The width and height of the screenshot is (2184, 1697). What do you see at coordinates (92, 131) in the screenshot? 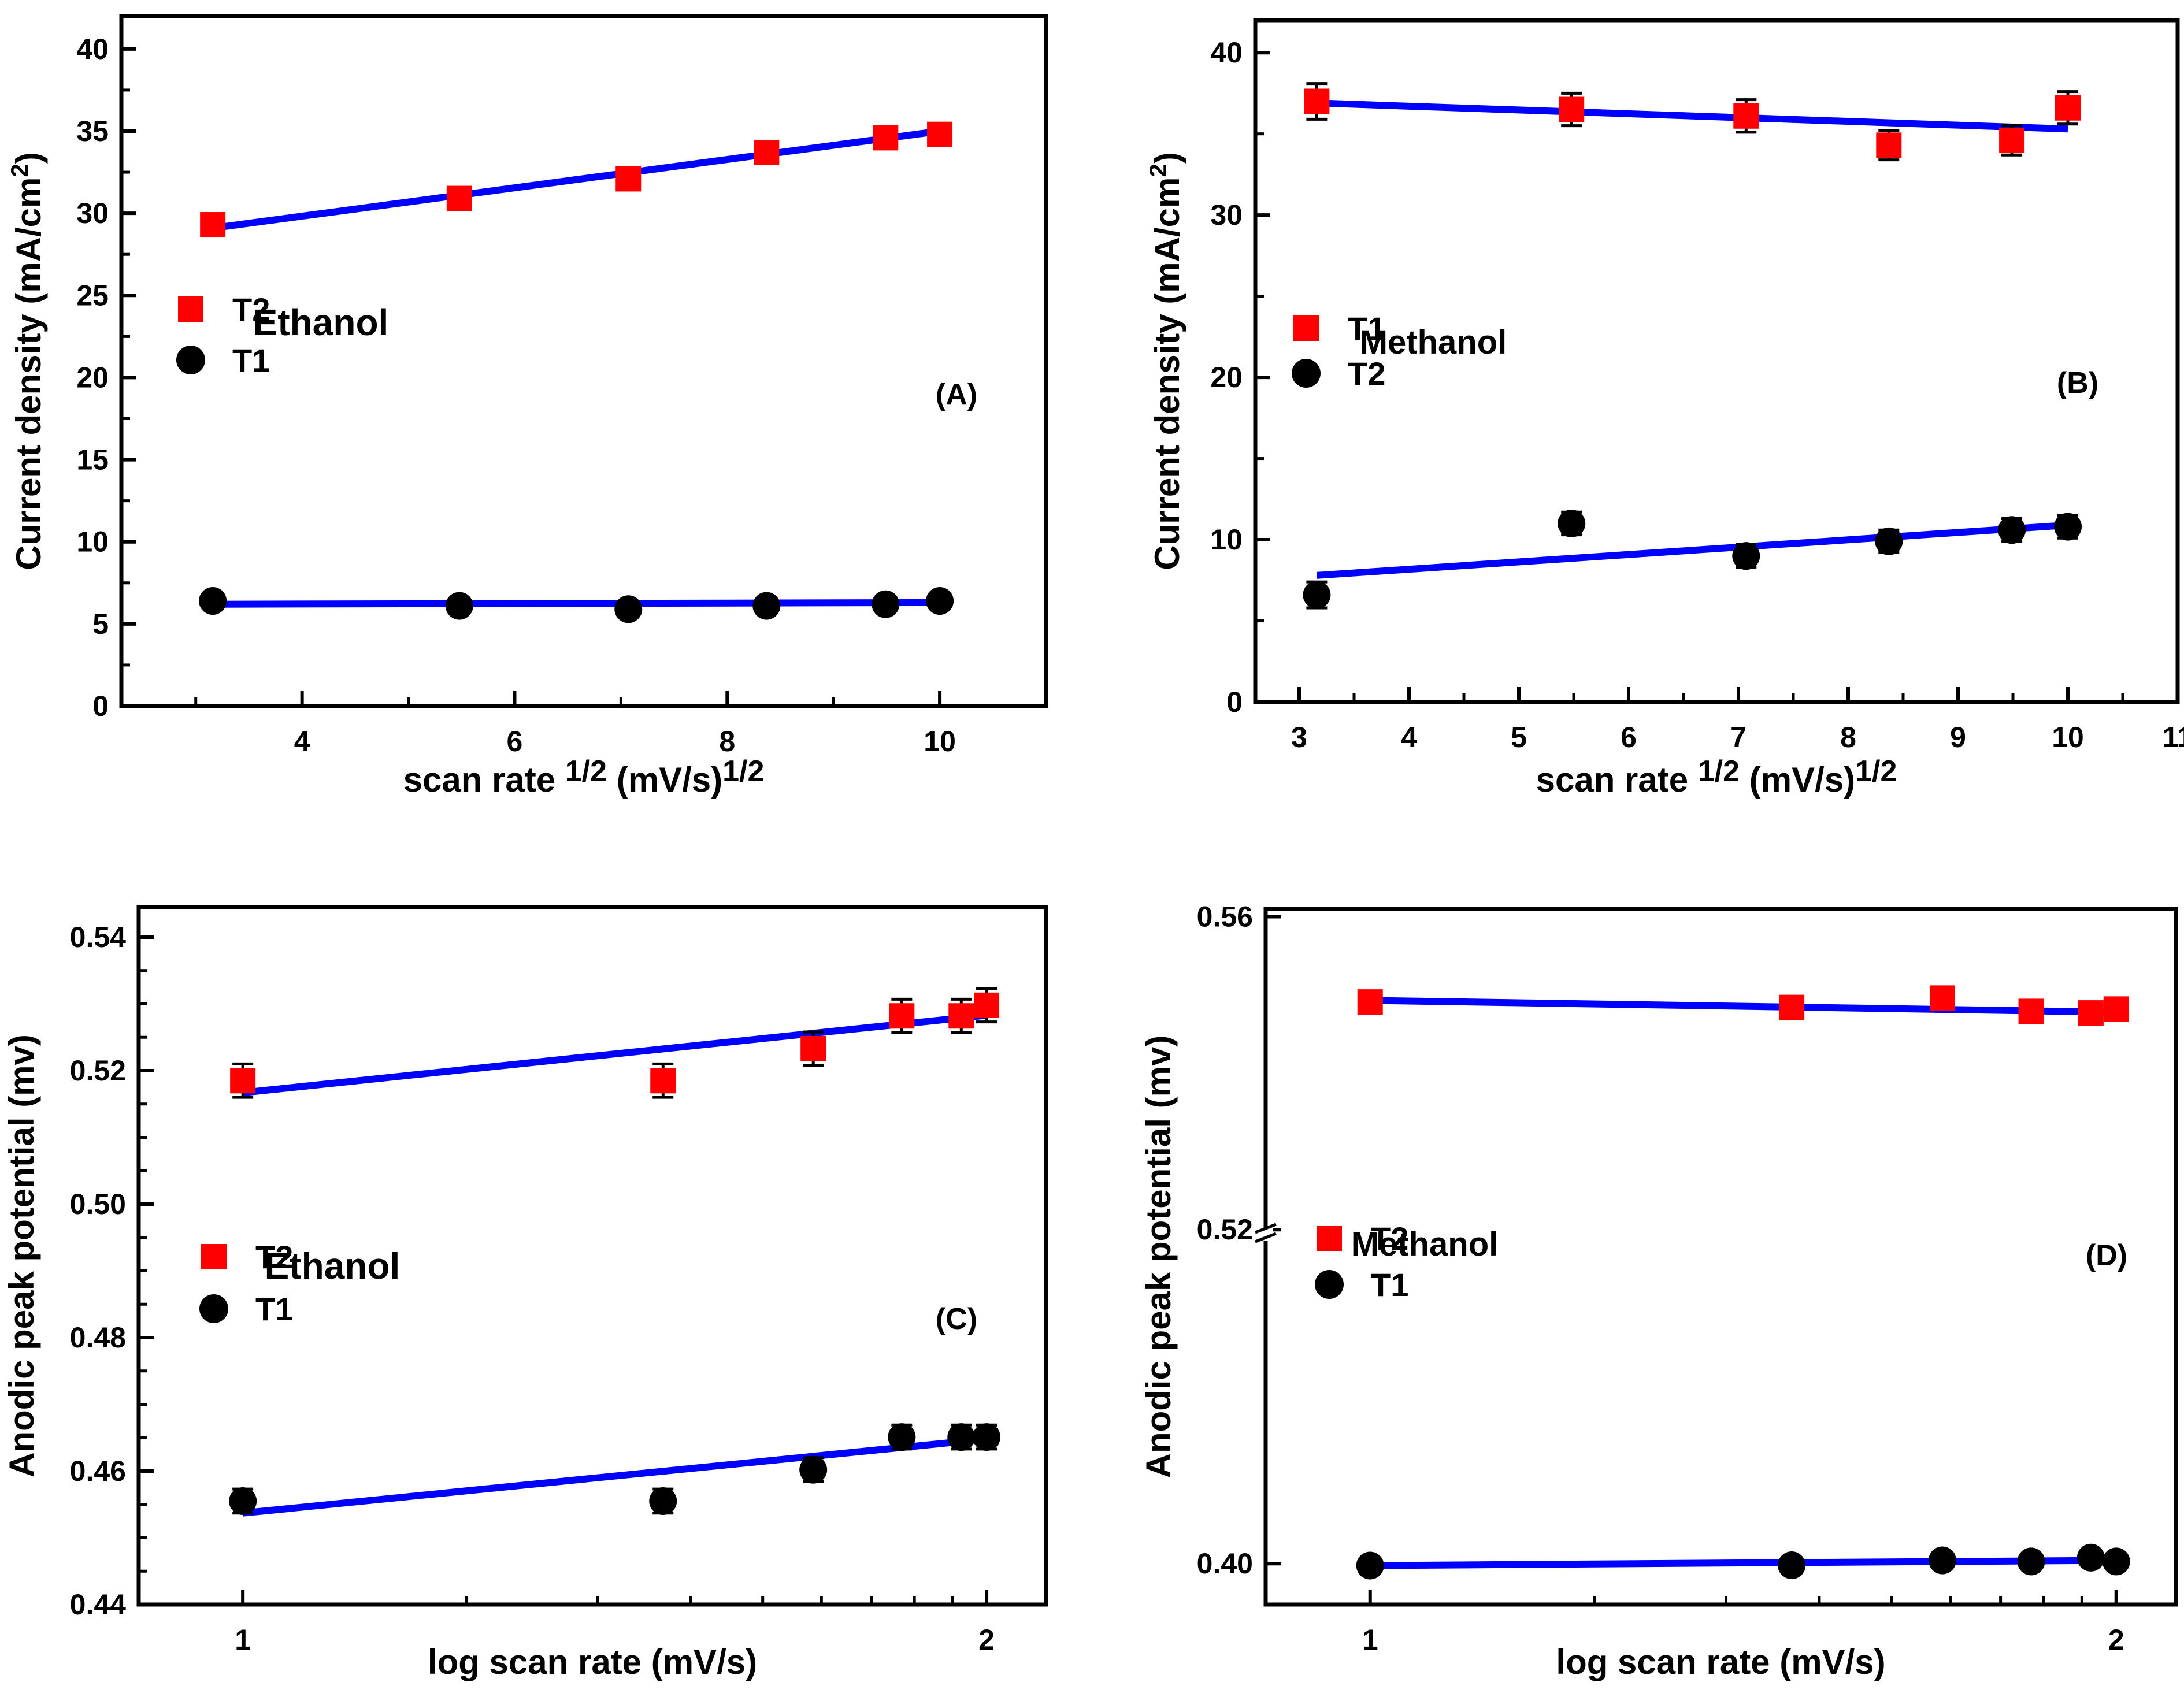
I see `y-tick-label: 35` at bounding box center [92, 131].